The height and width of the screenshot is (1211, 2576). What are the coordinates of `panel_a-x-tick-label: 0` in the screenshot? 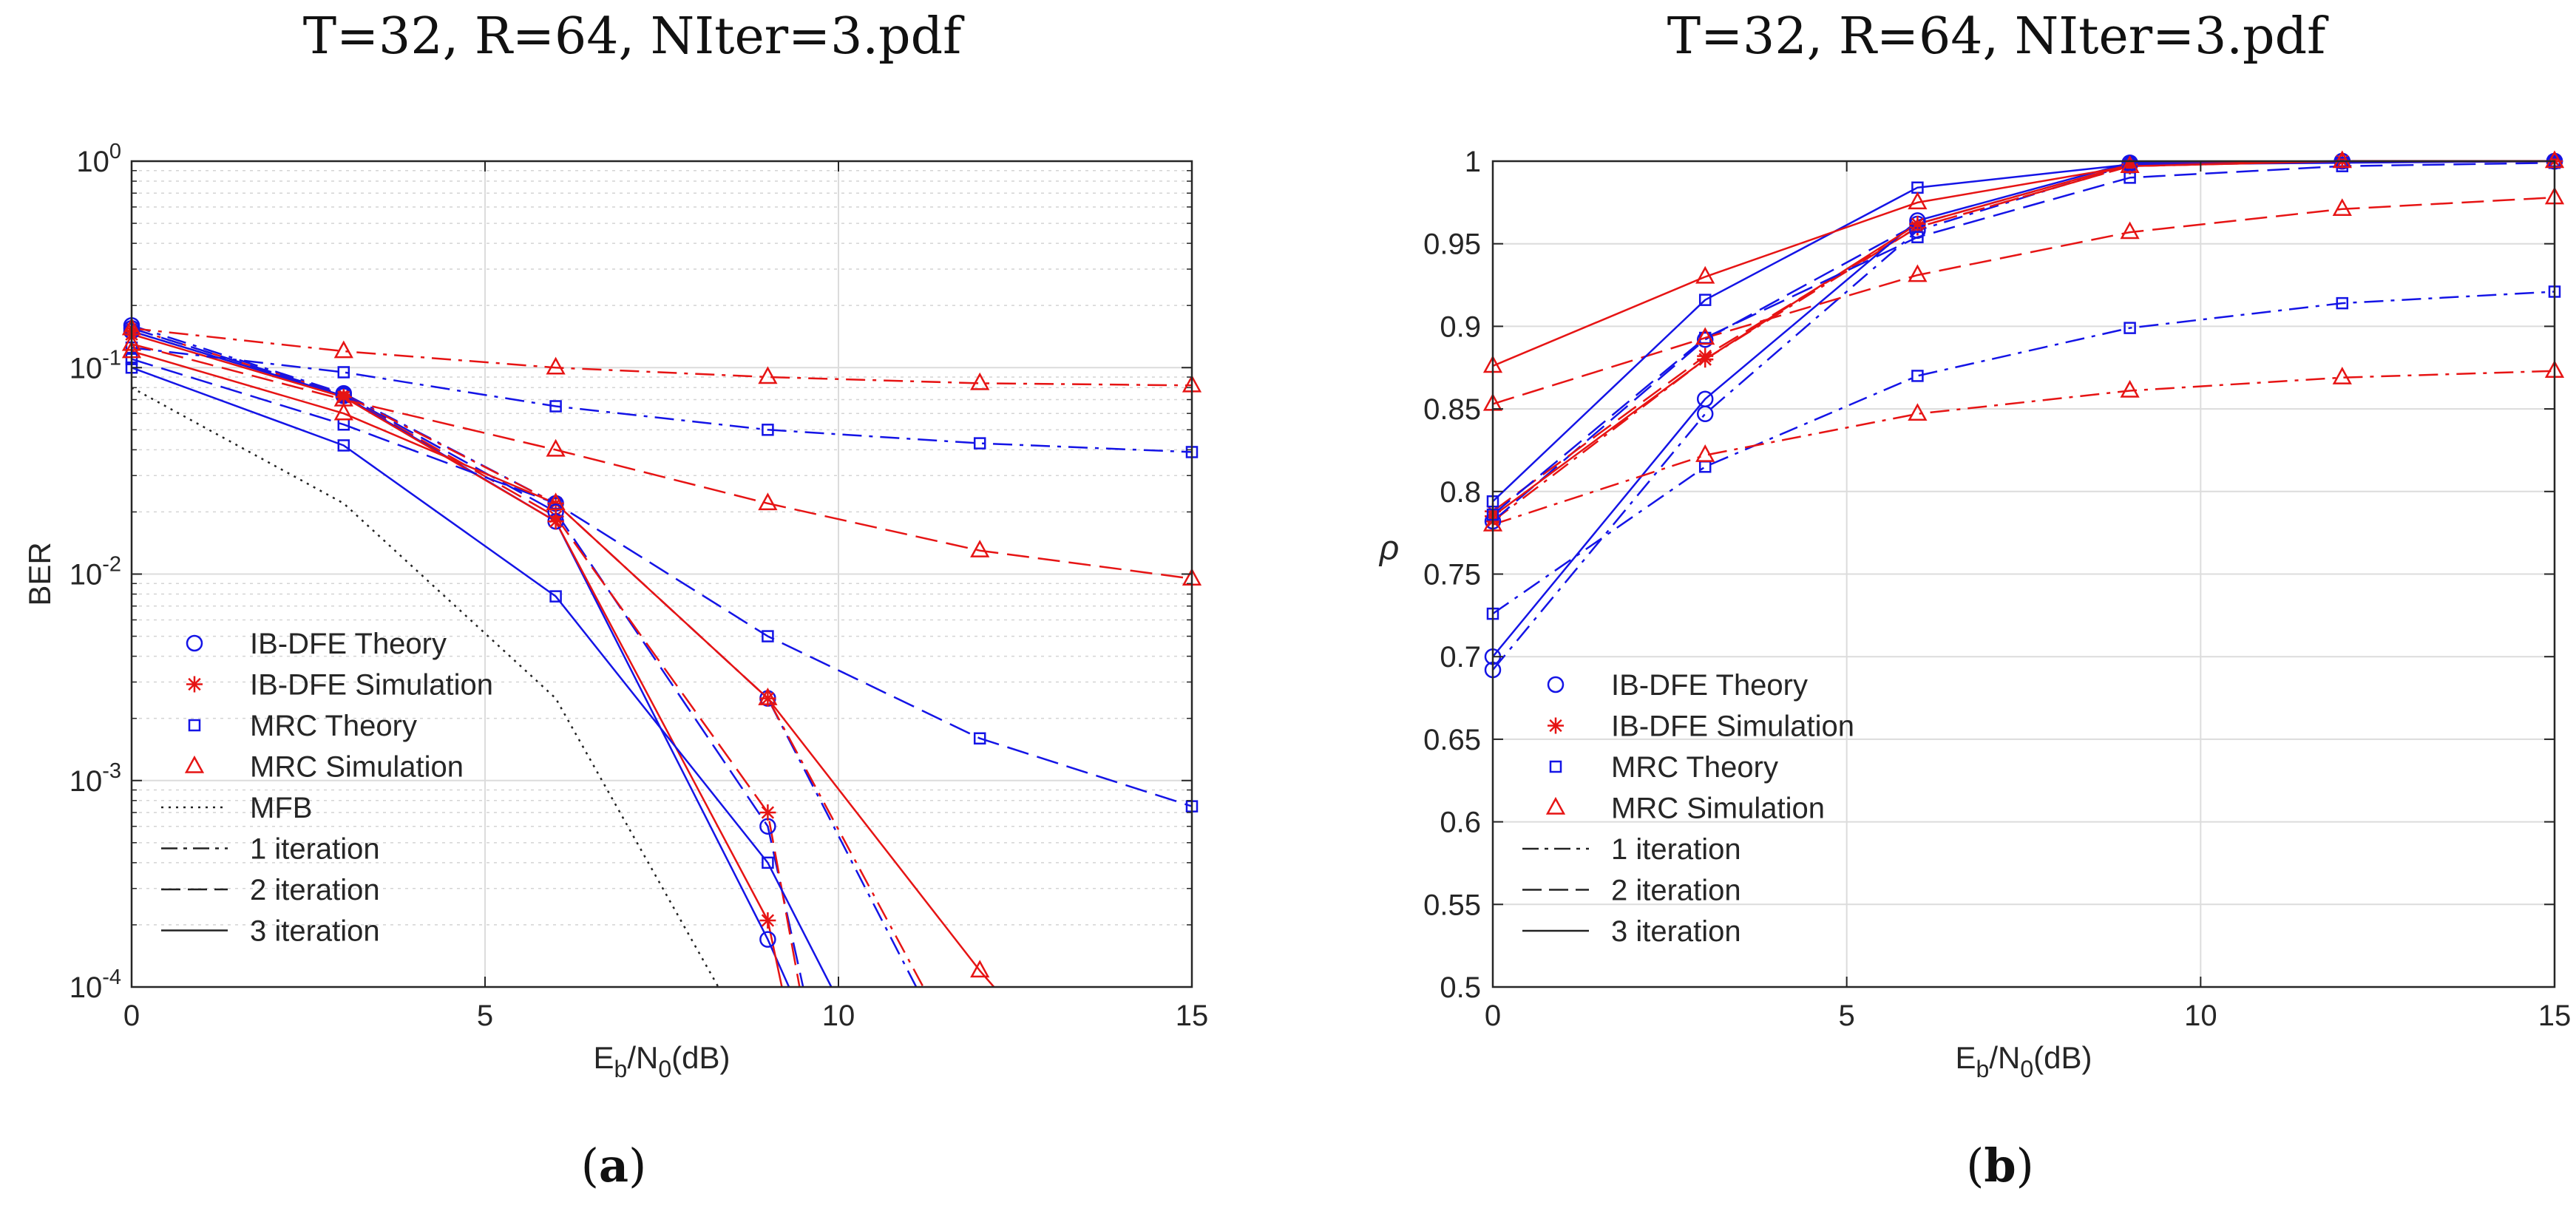 It's located at (131, 1016).